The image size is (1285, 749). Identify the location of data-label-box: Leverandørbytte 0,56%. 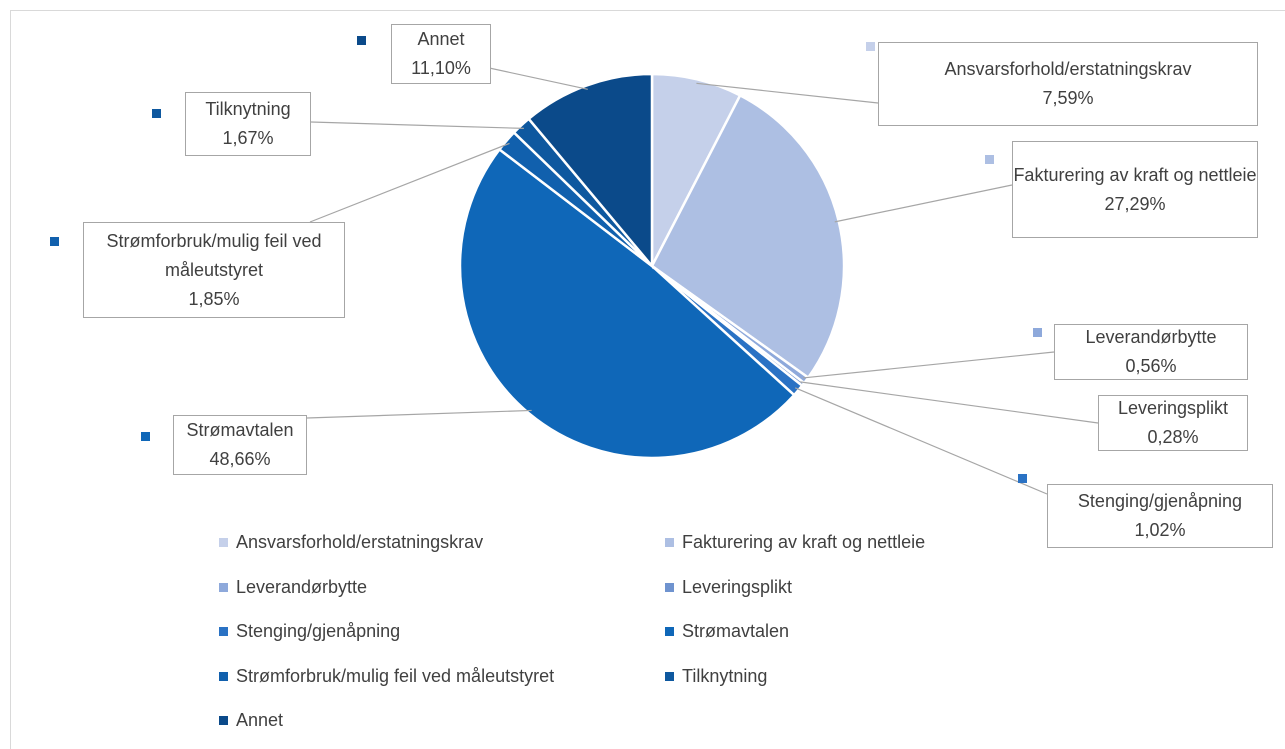
(1151, 352).